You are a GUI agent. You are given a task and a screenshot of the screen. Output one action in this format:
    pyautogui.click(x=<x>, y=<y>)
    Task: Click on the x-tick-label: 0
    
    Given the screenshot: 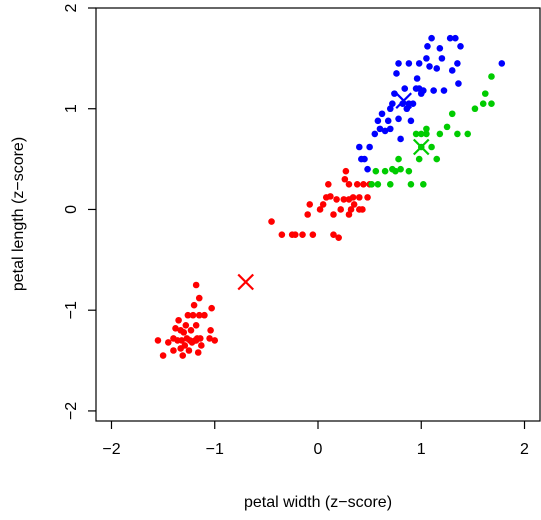 What is the action you would take?
    pyautogui.click(x=318, y=449)
    